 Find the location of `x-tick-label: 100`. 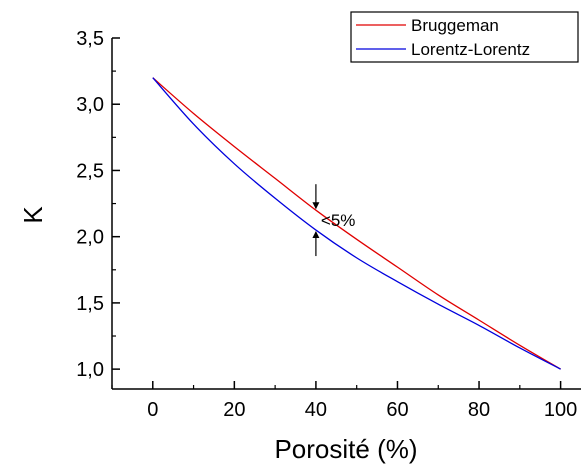

x-tick-label: 100 is located at coordinates (560, 410).